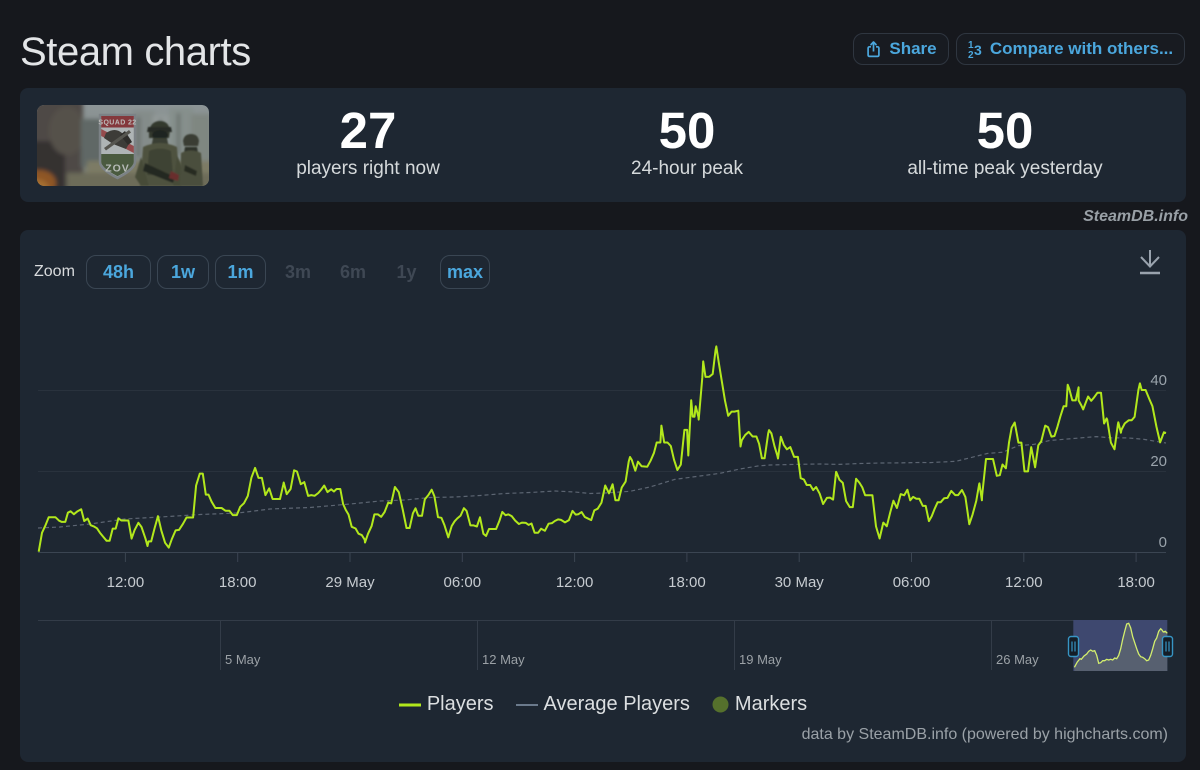 Image resolution: width=1200 pixels, height=770 pixels. What do you see at coordinates (1163, 542) in the screenshot?
I see `svg-text: 0` at bounding box center [1163, 542].